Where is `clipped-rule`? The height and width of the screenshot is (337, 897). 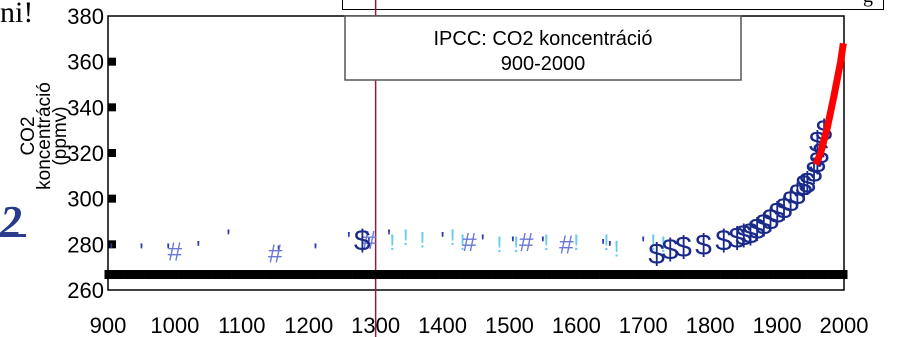
clipped-rule is located at coordinates (13, 235).